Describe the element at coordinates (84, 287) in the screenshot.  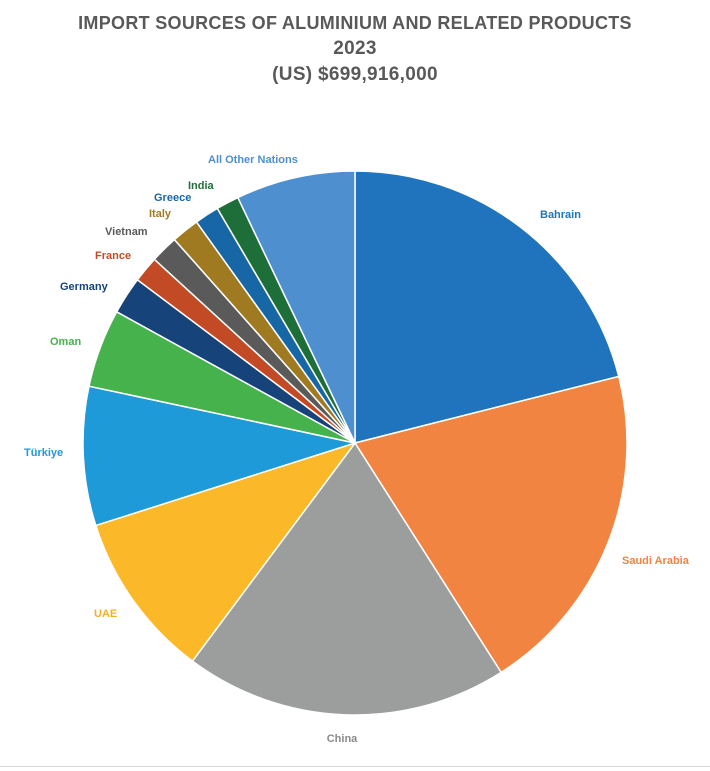
I see `slice-label-germany: Germany` at that location.